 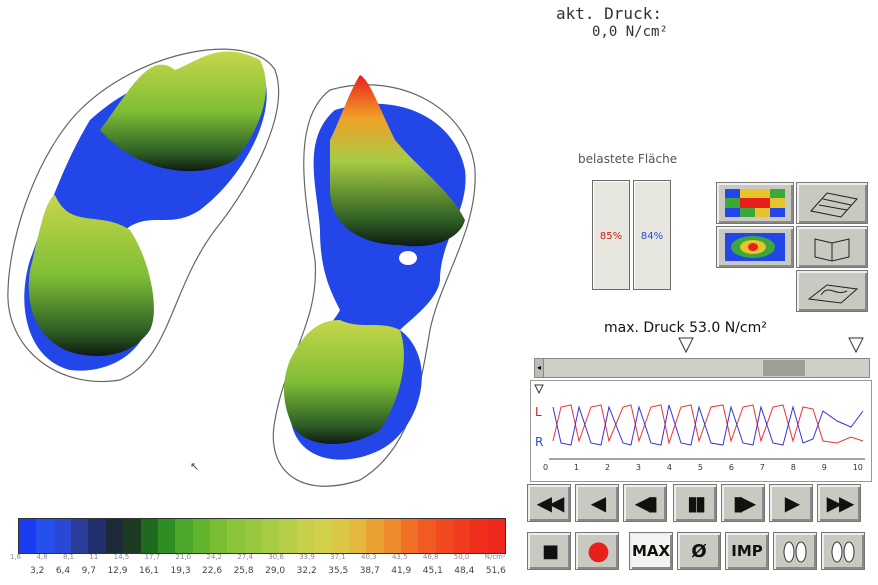 I want to click on fast-forward-button: ▶▶, so click(x=839, y=503).